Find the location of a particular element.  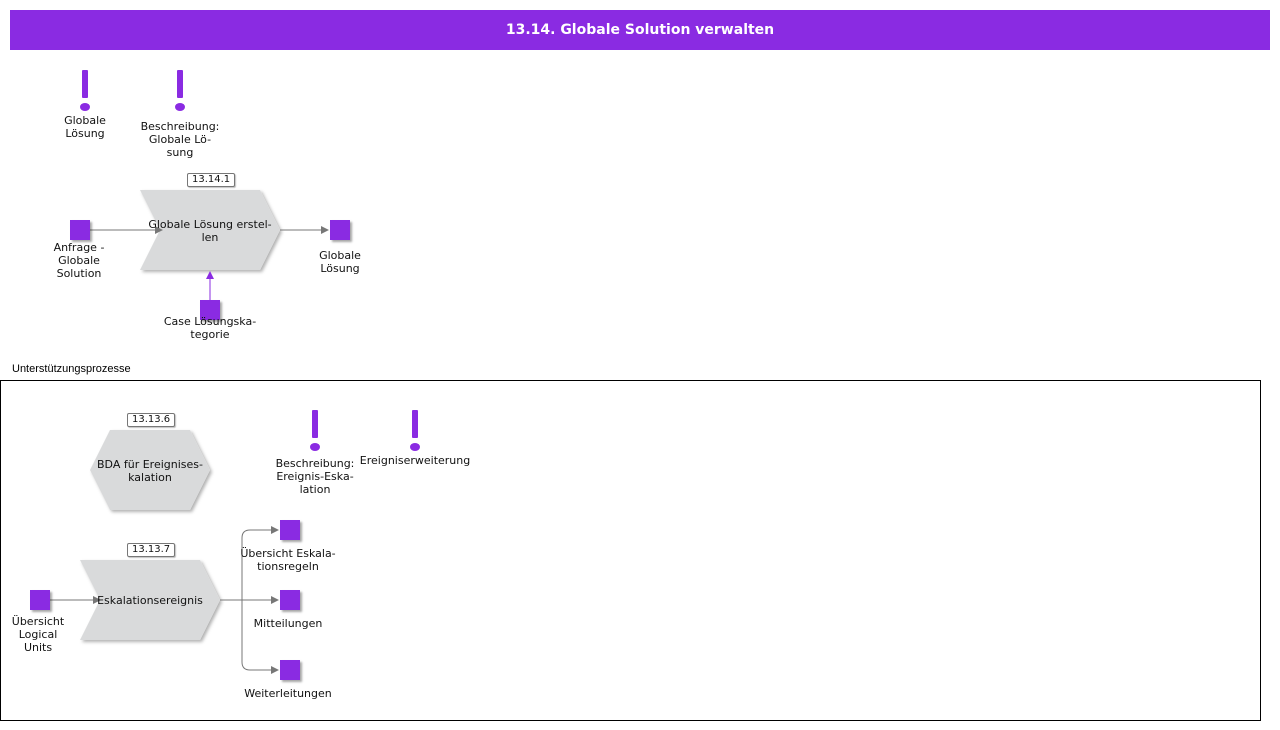

exclamation-label-ereigniserweiterung: Ereigniserweiterung is located at coordinates (415, 460).